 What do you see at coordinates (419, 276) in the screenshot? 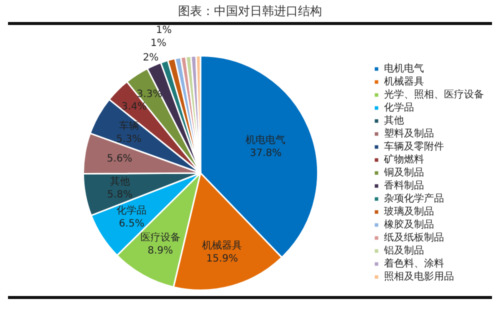
I see `legend-label: 照相及电影用品` at bounding box center [419, 276].